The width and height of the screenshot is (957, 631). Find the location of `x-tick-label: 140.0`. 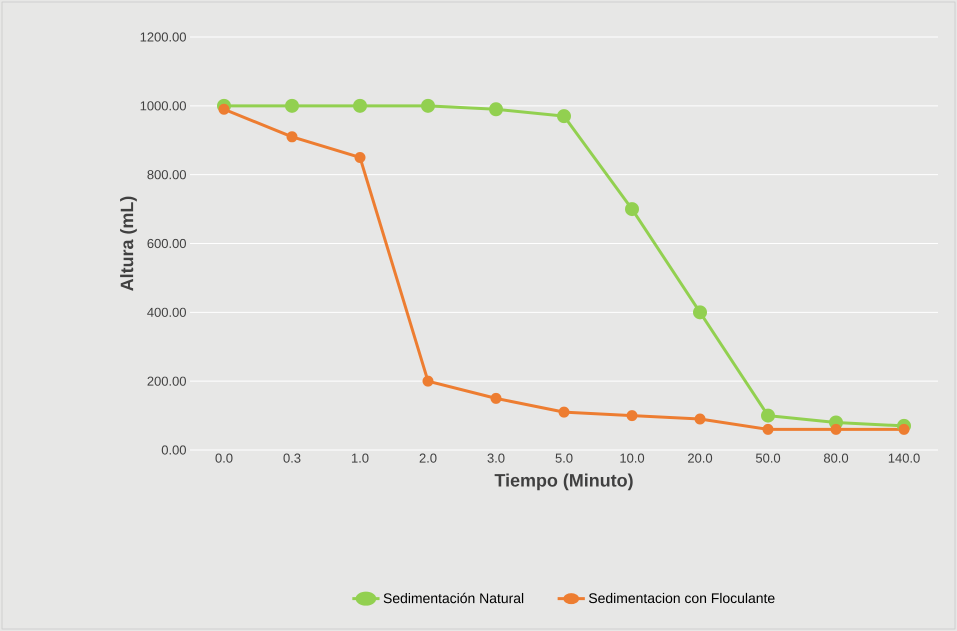

x-tick-label: 140.0 is located at coordinates (904, 458).